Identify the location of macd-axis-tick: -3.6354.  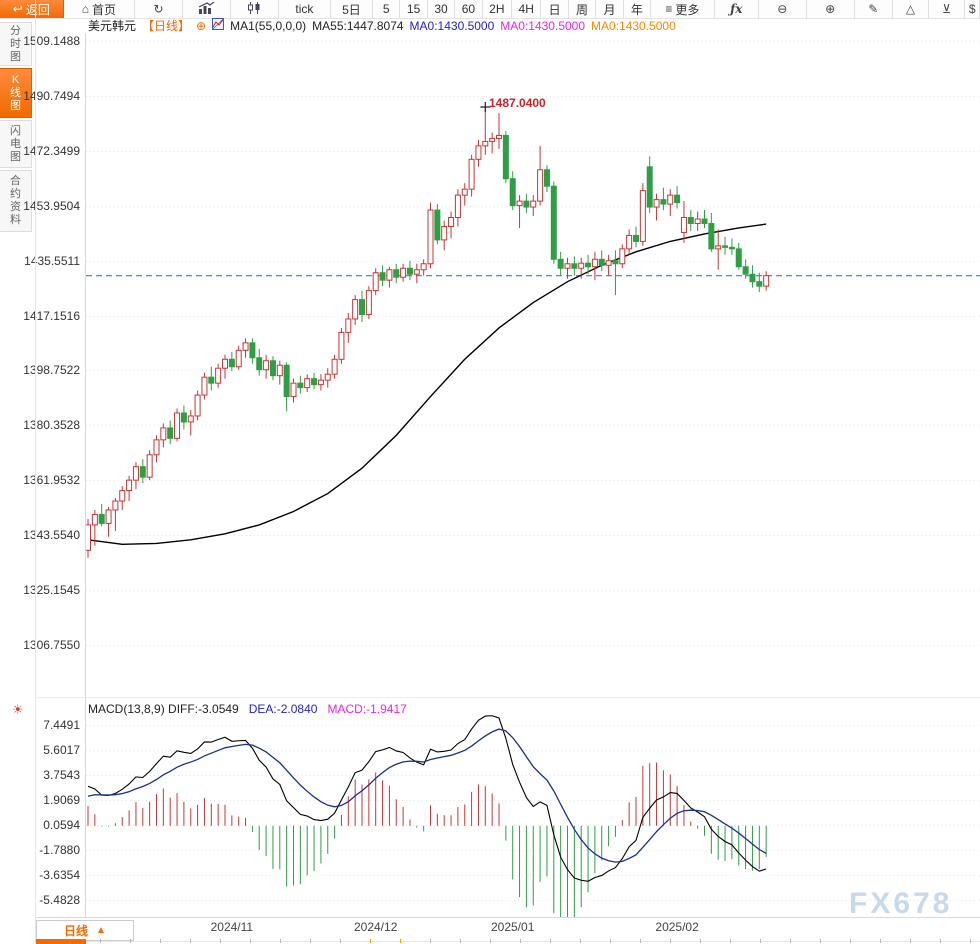
(59, 875).